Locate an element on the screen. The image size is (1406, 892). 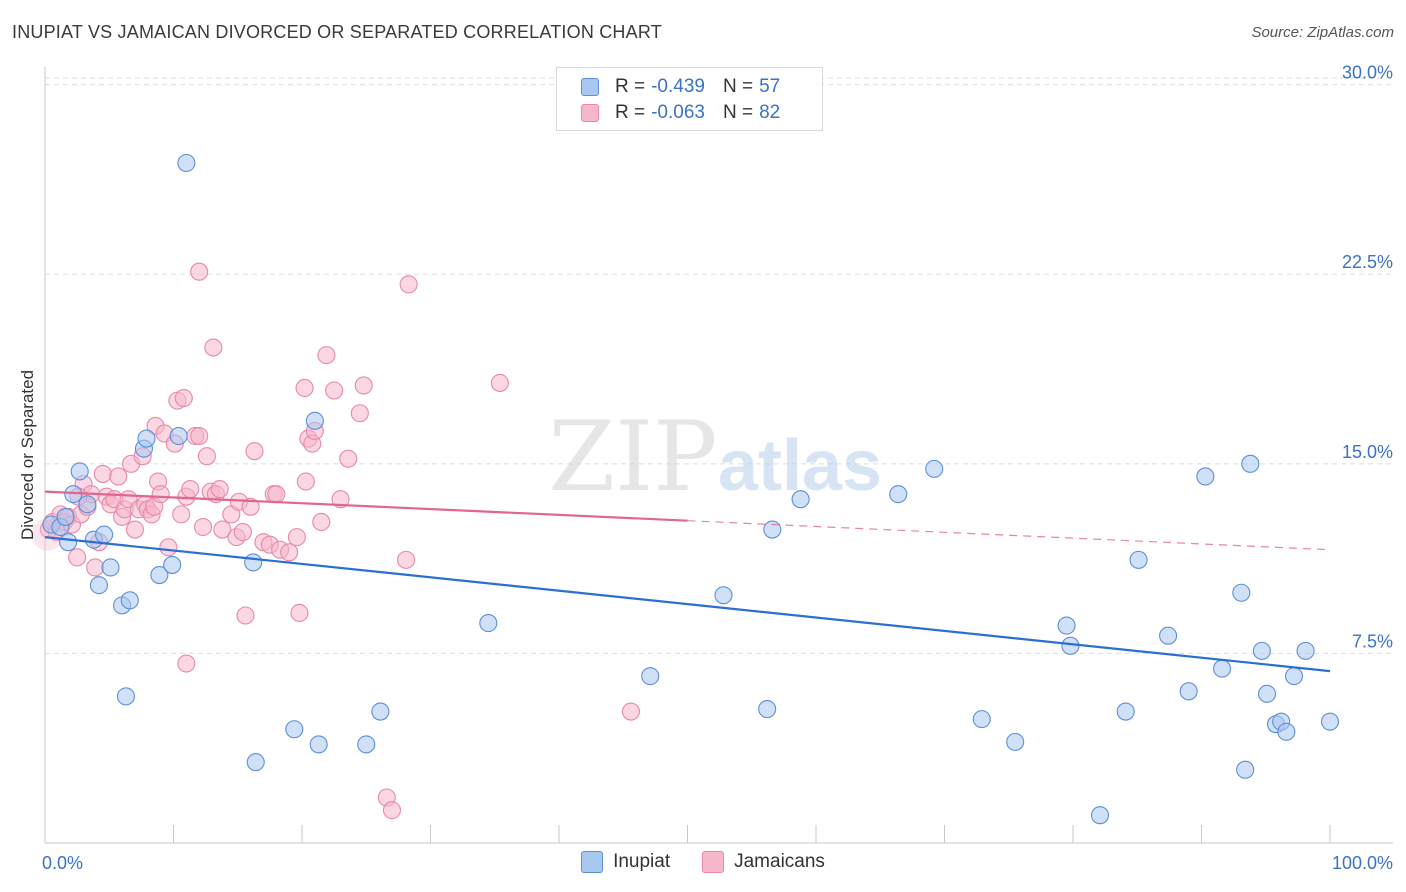
y-tick-label: 7.5% is located at coordinates (1372, 641).